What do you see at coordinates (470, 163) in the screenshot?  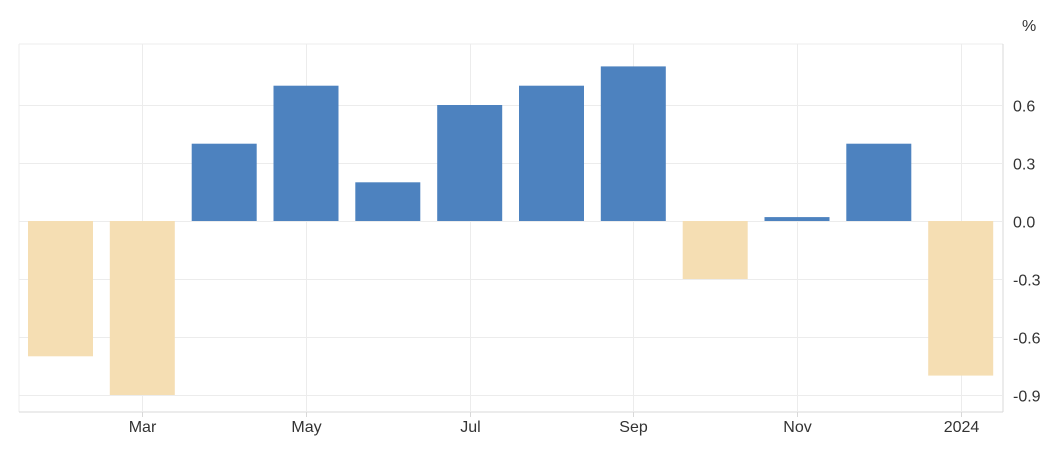 I see `bar-jul` at bounding box center [470, 163].